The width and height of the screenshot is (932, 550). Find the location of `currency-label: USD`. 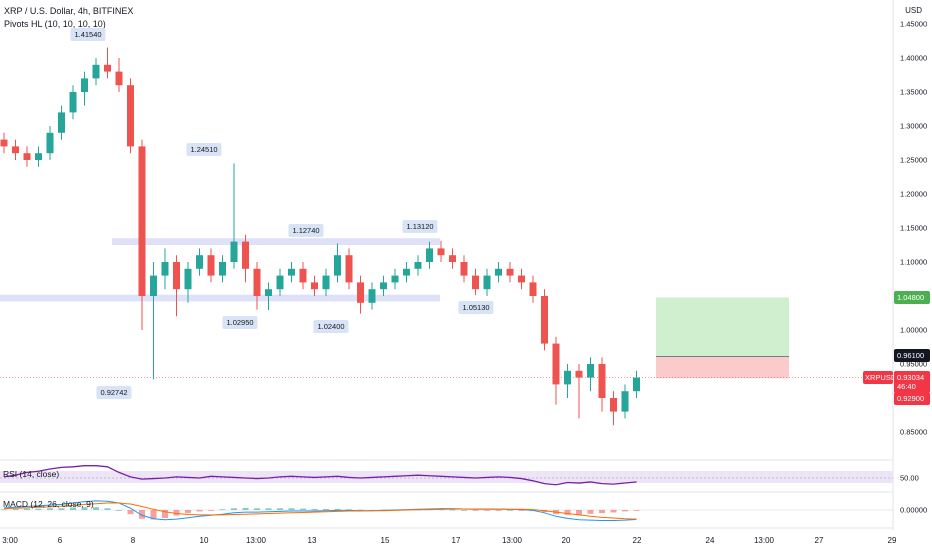

currency-label: USD is located at coordinates (913, 10).